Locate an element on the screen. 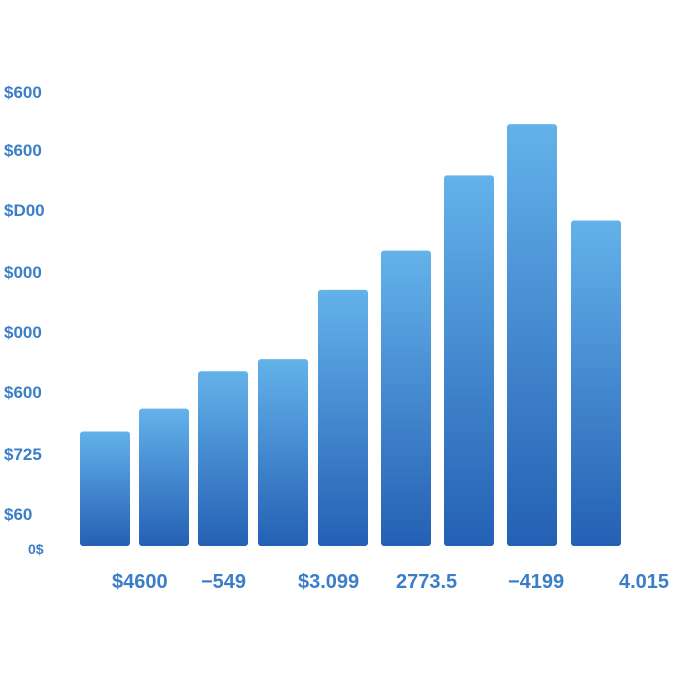 This screenshot has height=680, width=675. x-axis-tick-labels: $4600 −549 $3.099 2773.5 −4199 4.015 is located at coordinates (390, 582).